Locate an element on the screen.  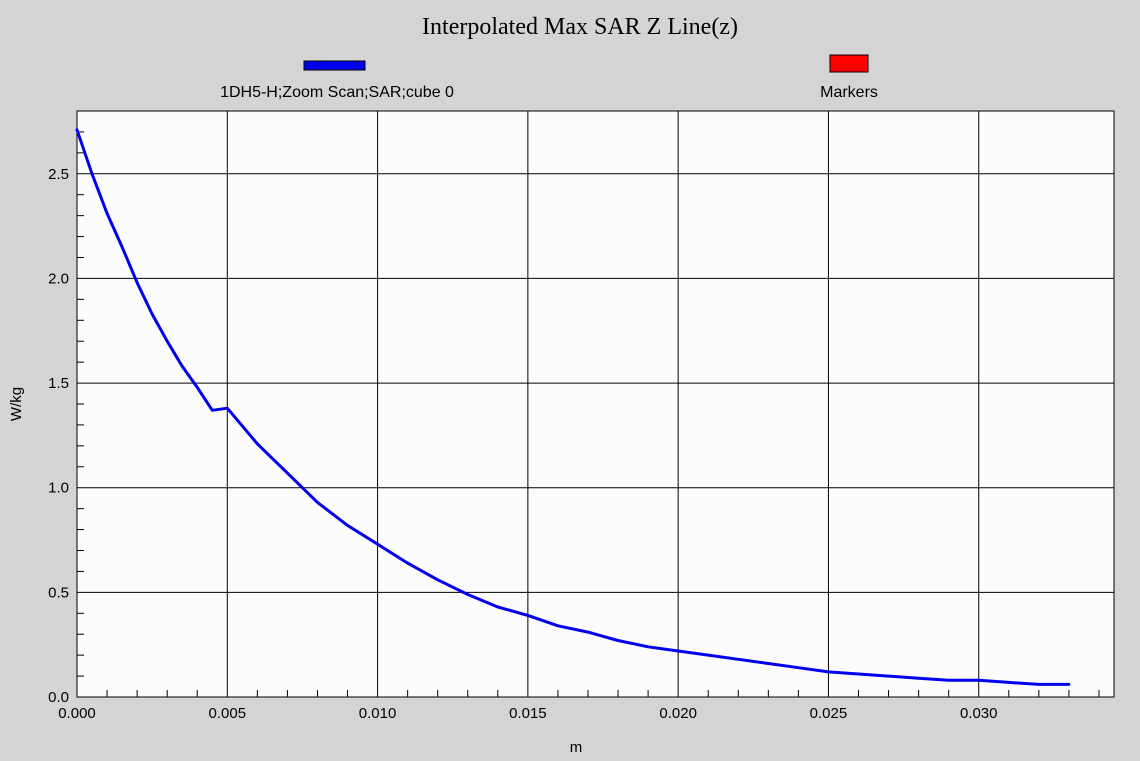
legend-swatch-series is located at coordinates (334, 65).